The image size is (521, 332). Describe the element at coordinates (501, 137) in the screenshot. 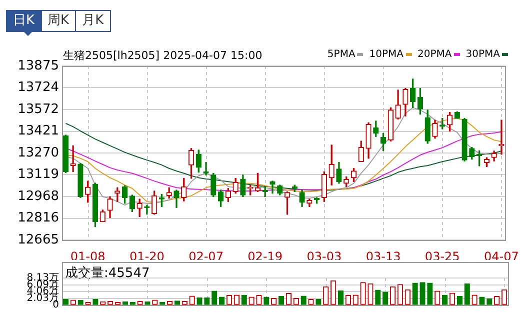

I see `candlestick` at that location.